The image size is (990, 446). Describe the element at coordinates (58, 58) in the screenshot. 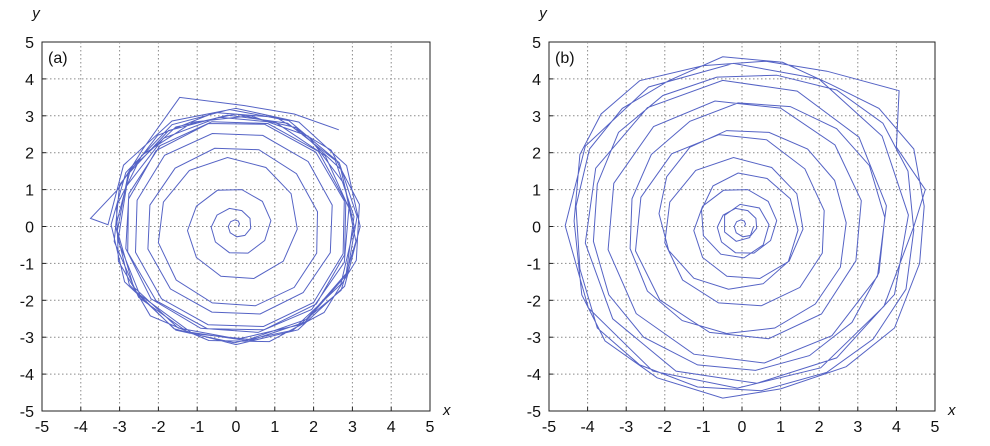

I see `panel-label: (a)` at that location.